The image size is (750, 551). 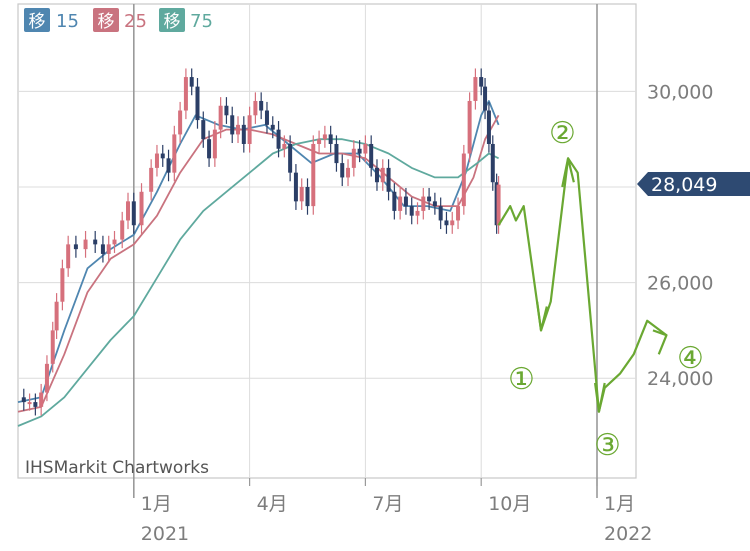 I want to click on x-tick-year-label: 2022, so click(x=628, y=534).